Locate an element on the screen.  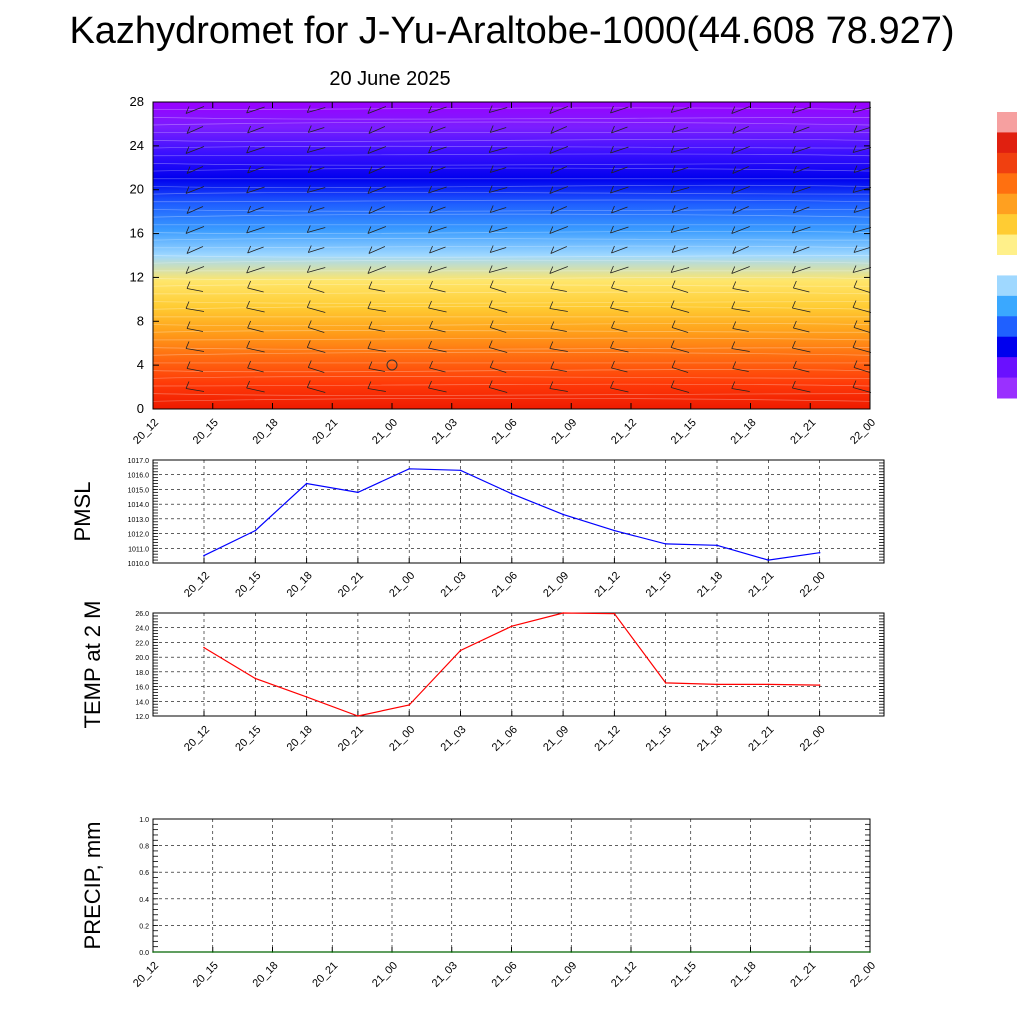
heatmap-x-tick-label: 20_21 is located at coordinates (325, 432).